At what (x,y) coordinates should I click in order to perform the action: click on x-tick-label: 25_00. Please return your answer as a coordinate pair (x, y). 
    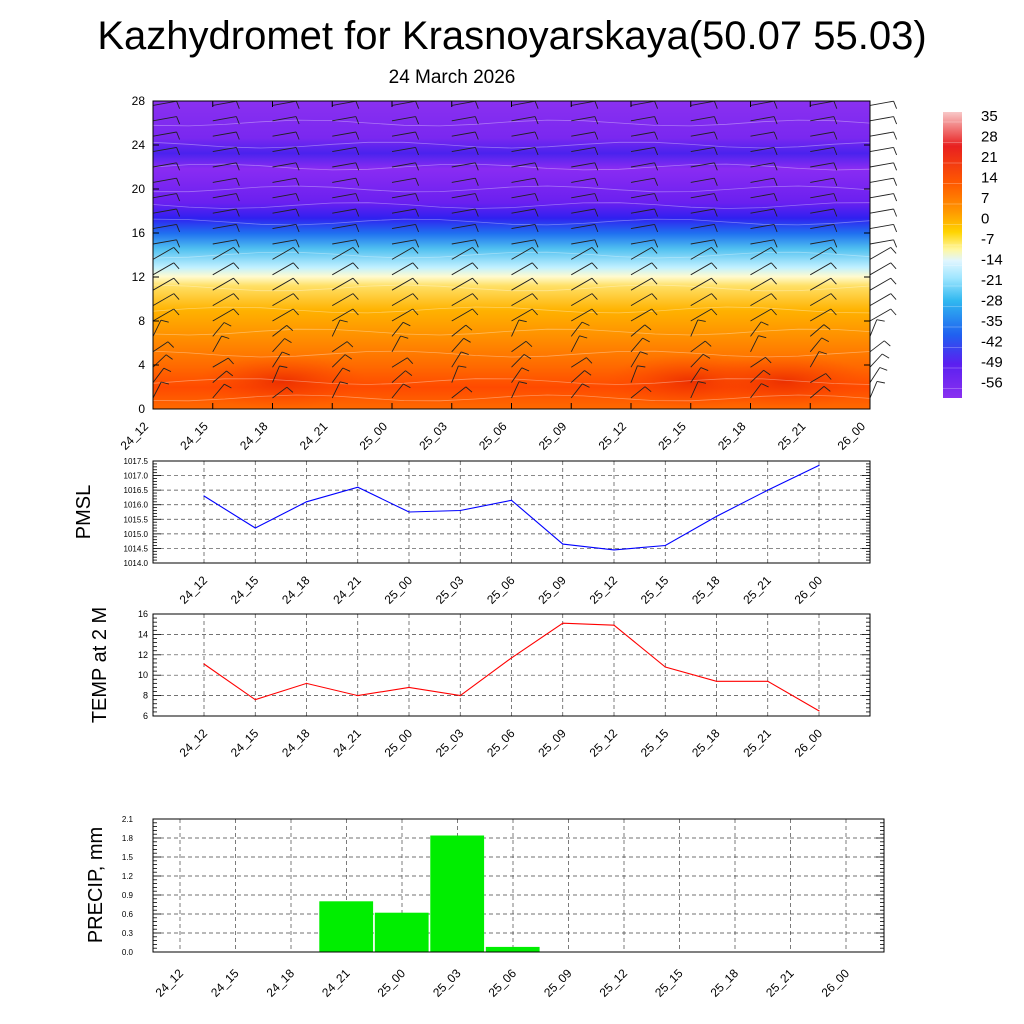
    Looking at the image, I should click on (399, 743).